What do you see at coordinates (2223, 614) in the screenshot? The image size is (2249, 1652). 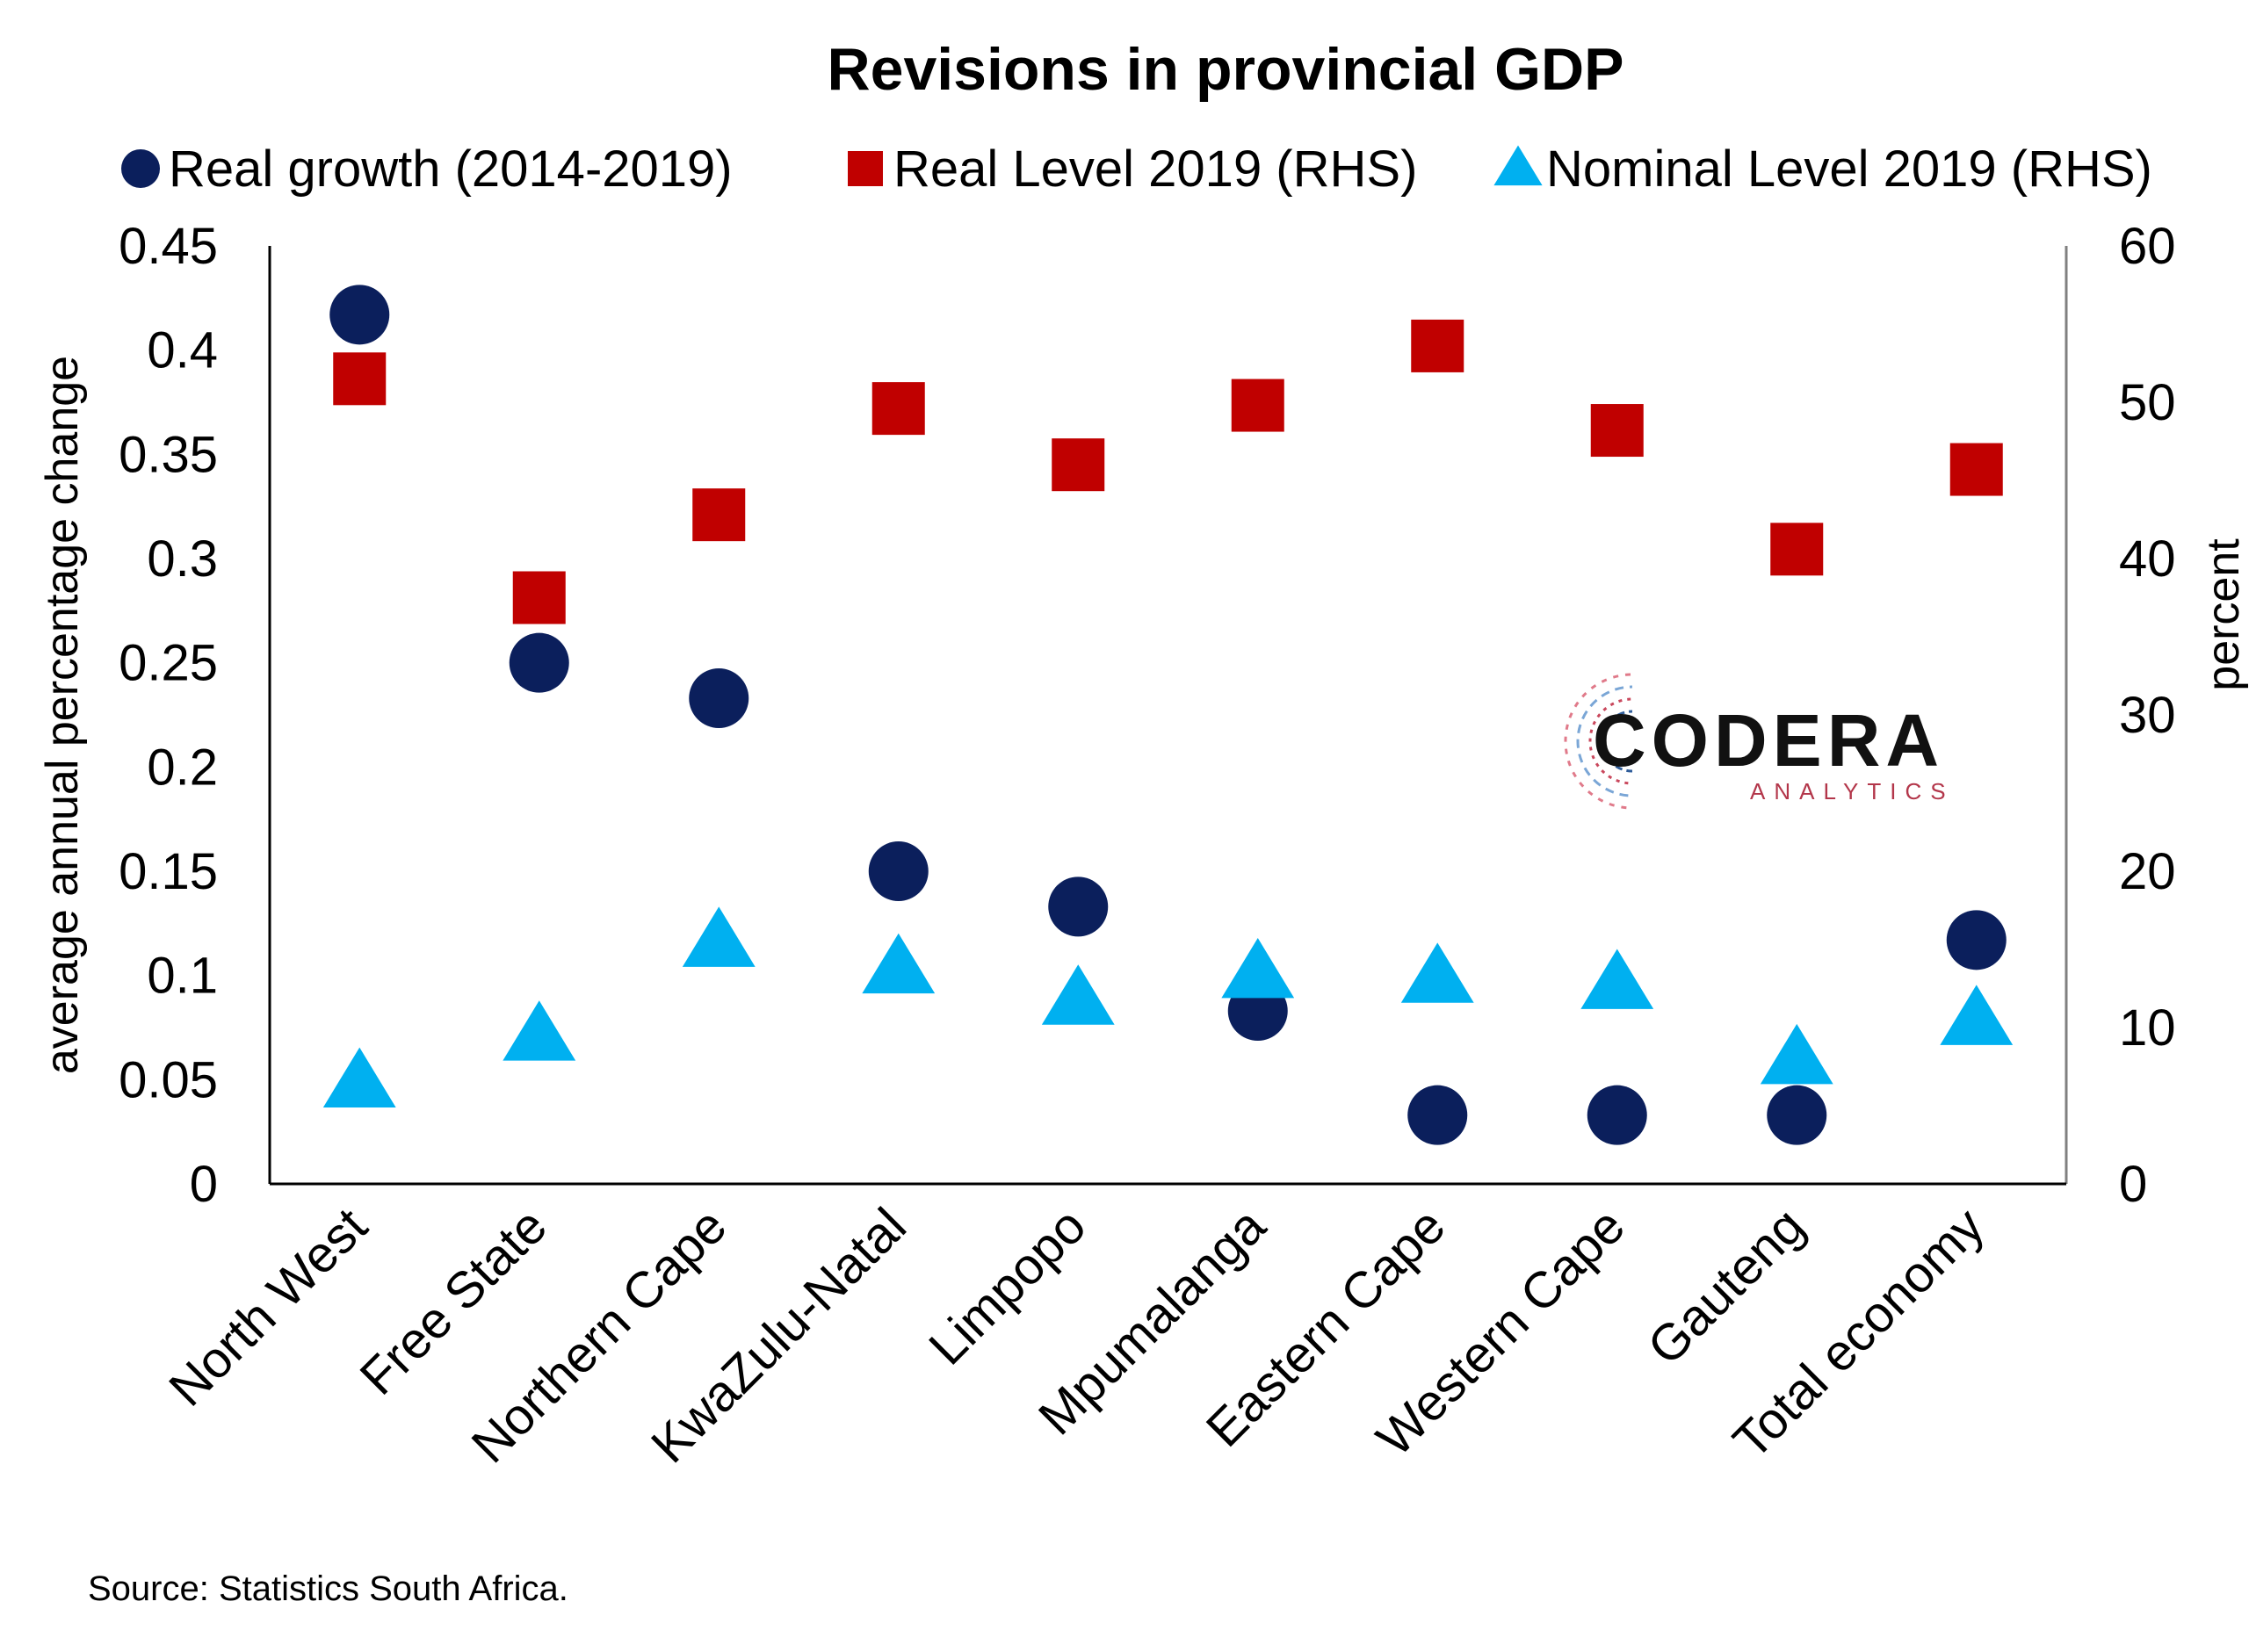 I see `y2-axis-title: percent` at bounding box center [2223, 614].